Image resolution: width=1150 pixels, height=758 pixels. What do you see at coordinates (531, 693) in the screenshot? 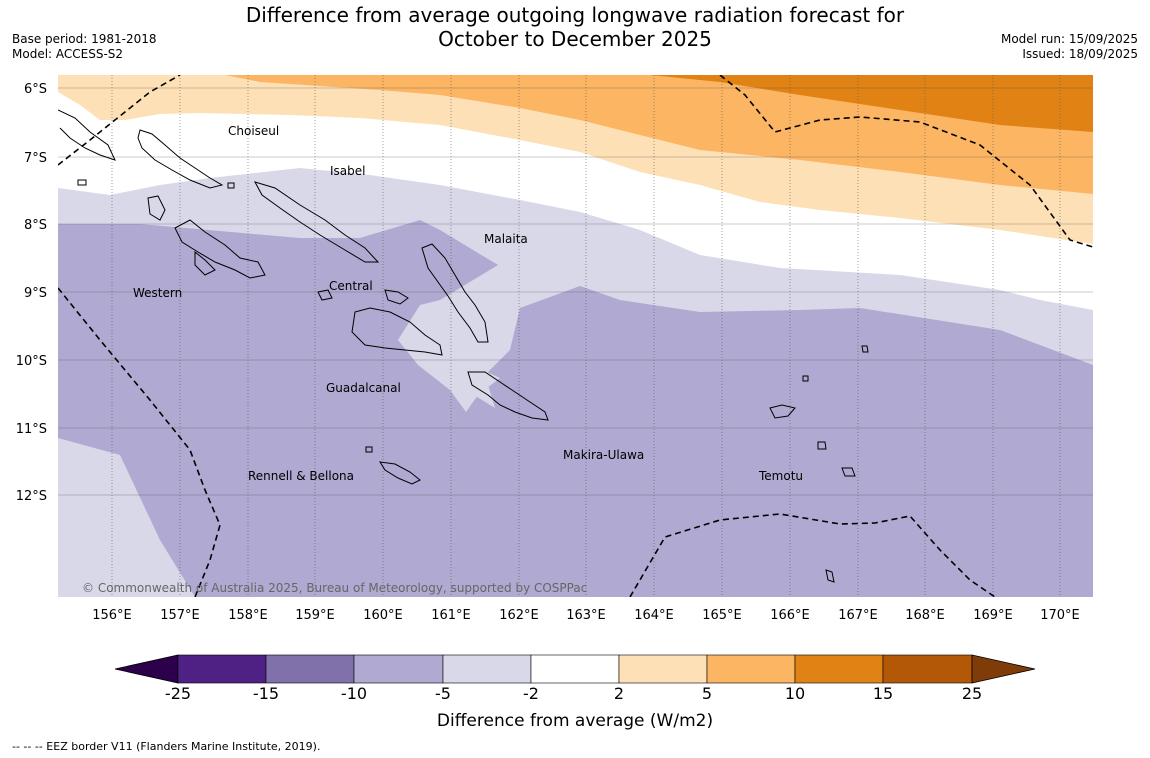
I see `colorbar-tick: -2` at bounding box center [531, 693].